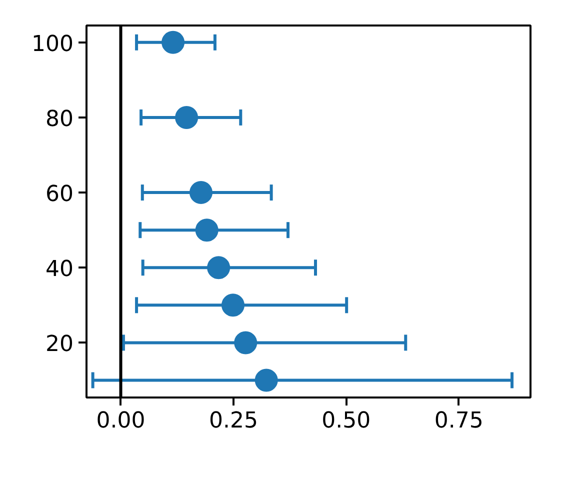 This screenshot has height=479, width=564. What do you see at coordinates (121, 421) in the screenshot?
I see `x-tick-label: 0.00` at bounding box center [121, 421].